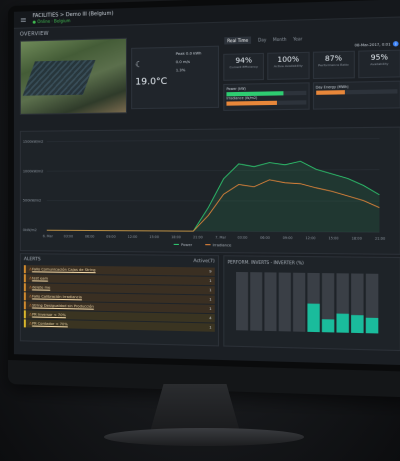  What do you see at coordinates (279, 39) in the screenshot?
I see `tab-month: Month` at bounding box center [279, 39].